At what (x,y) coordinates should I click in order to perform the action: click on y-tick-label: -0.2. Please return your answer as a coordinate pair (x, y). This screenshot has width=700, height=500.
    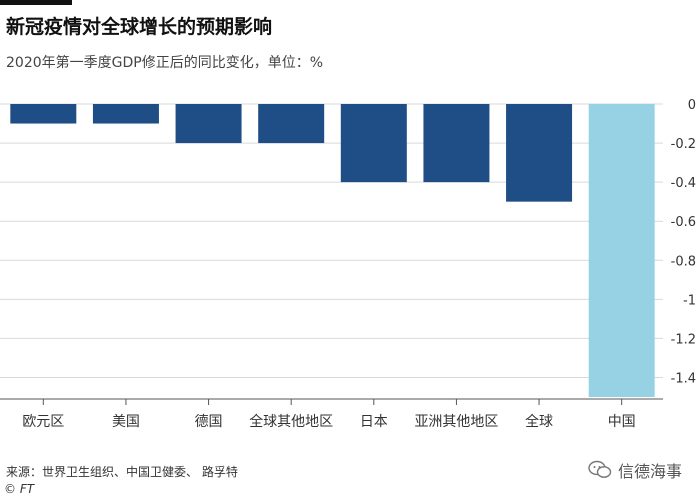
    Looking at the image, I should click on (683, 144).